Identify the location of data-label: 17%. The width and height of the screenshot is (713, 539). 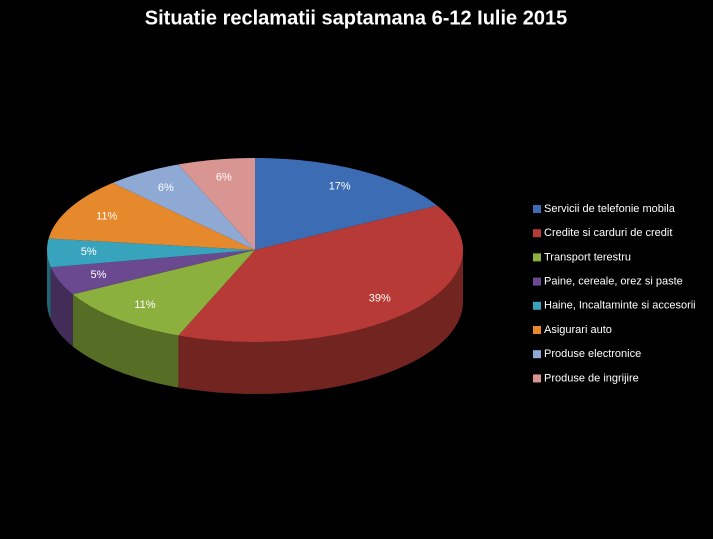
(340, 187).